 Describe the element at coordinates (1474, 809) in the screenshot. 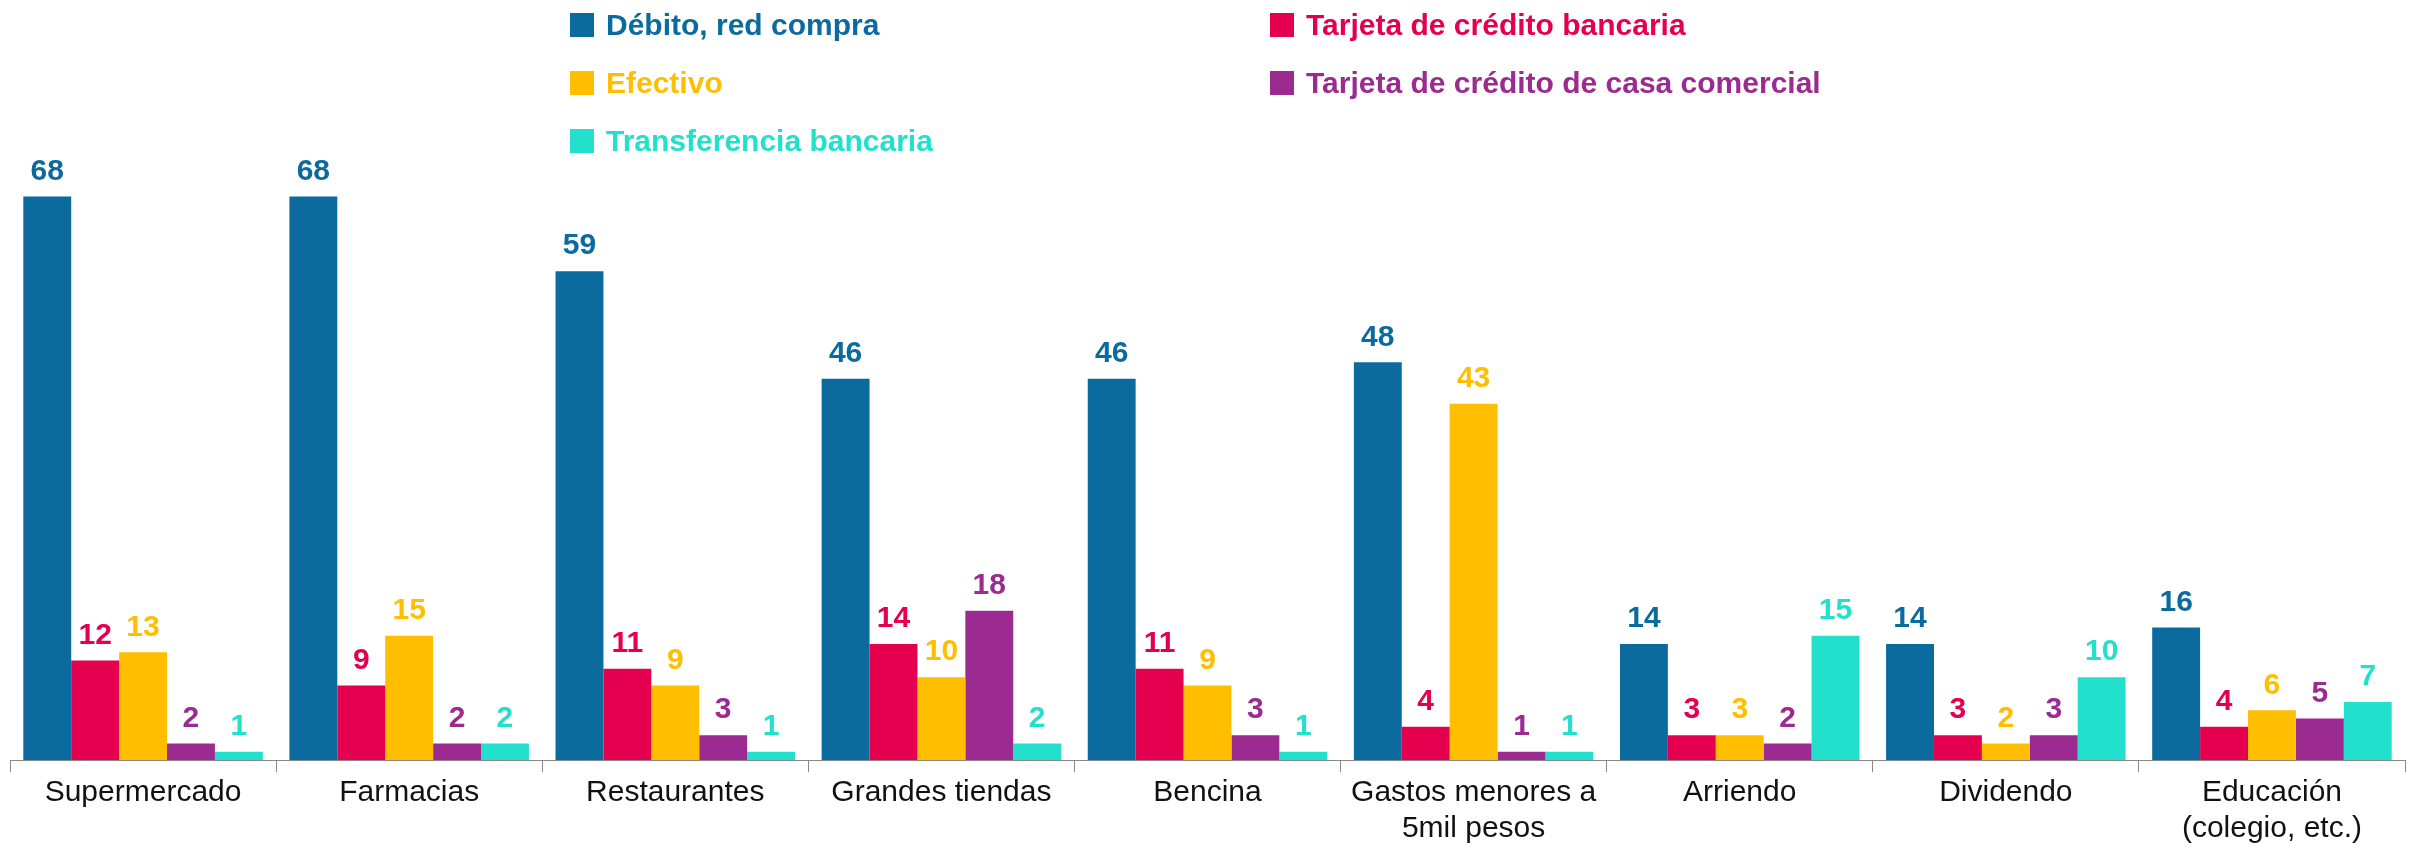

I see `x-tick-label: Gastos menores a 5mil pesos` at that location.